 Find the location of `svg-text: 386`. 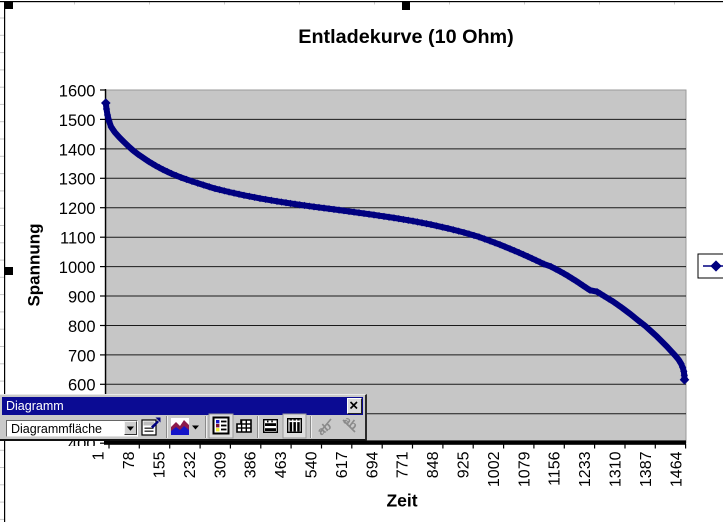

svg-text: 386 is located at coordinates (251, 464).